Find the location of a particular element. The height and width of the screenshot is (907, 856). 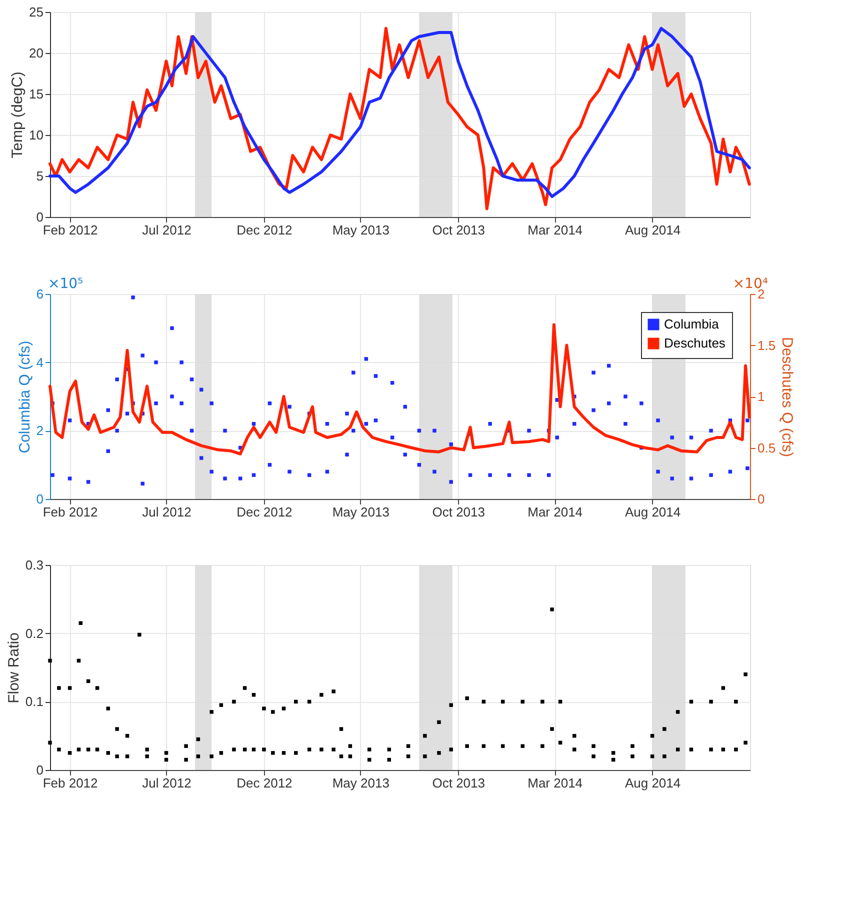

y-axis-title: Columbia Q (cfs) is located at coordinates (25, 397).